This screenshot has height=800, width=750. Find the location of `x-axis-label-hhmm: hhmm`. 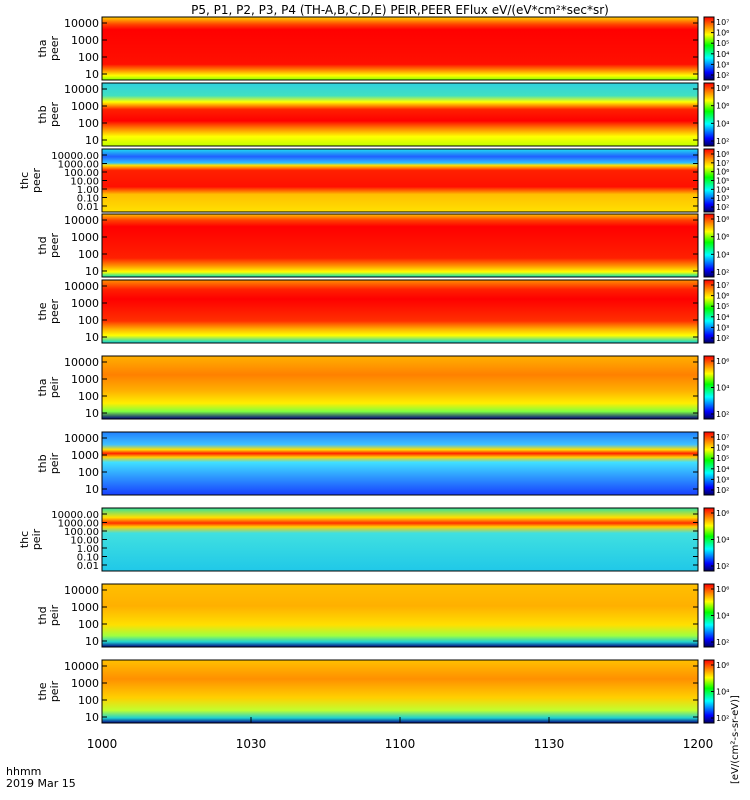

x-axis-label-hhmm: hhmm is located at coordinates (23, 771).